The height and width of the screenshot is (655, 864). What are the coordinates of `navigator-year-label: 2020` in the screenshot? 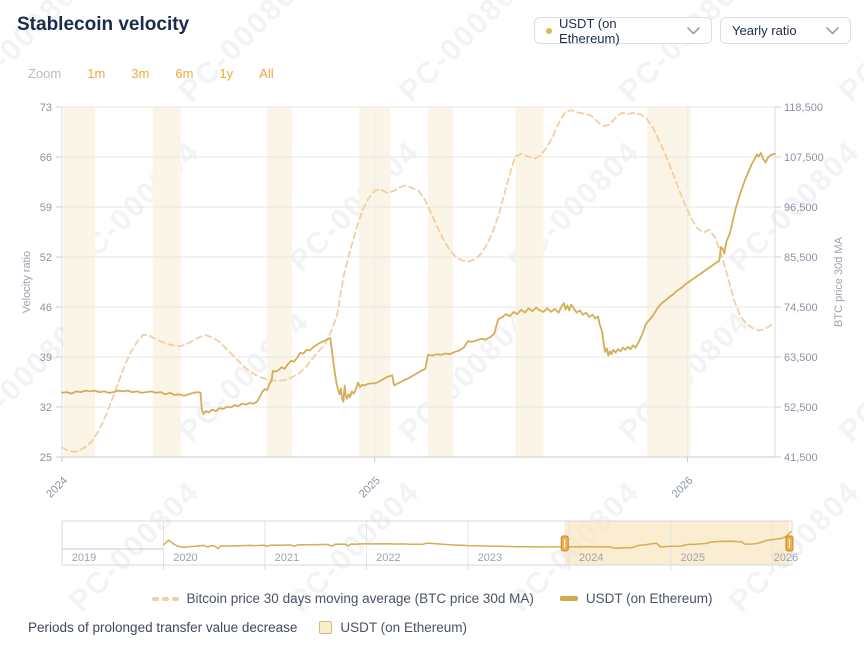 It's located at (185, 558).